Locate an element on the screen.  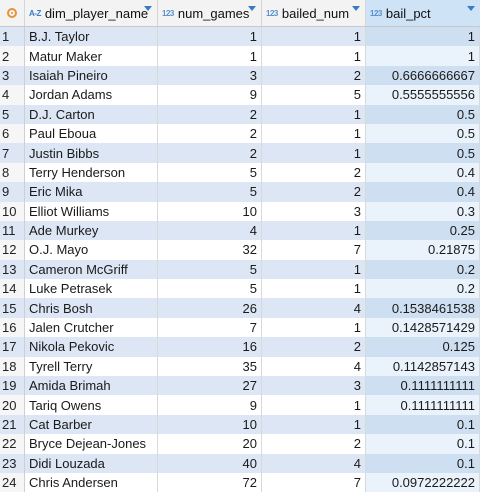
cell-num-games: 32 is located at coordinates (210, 250).